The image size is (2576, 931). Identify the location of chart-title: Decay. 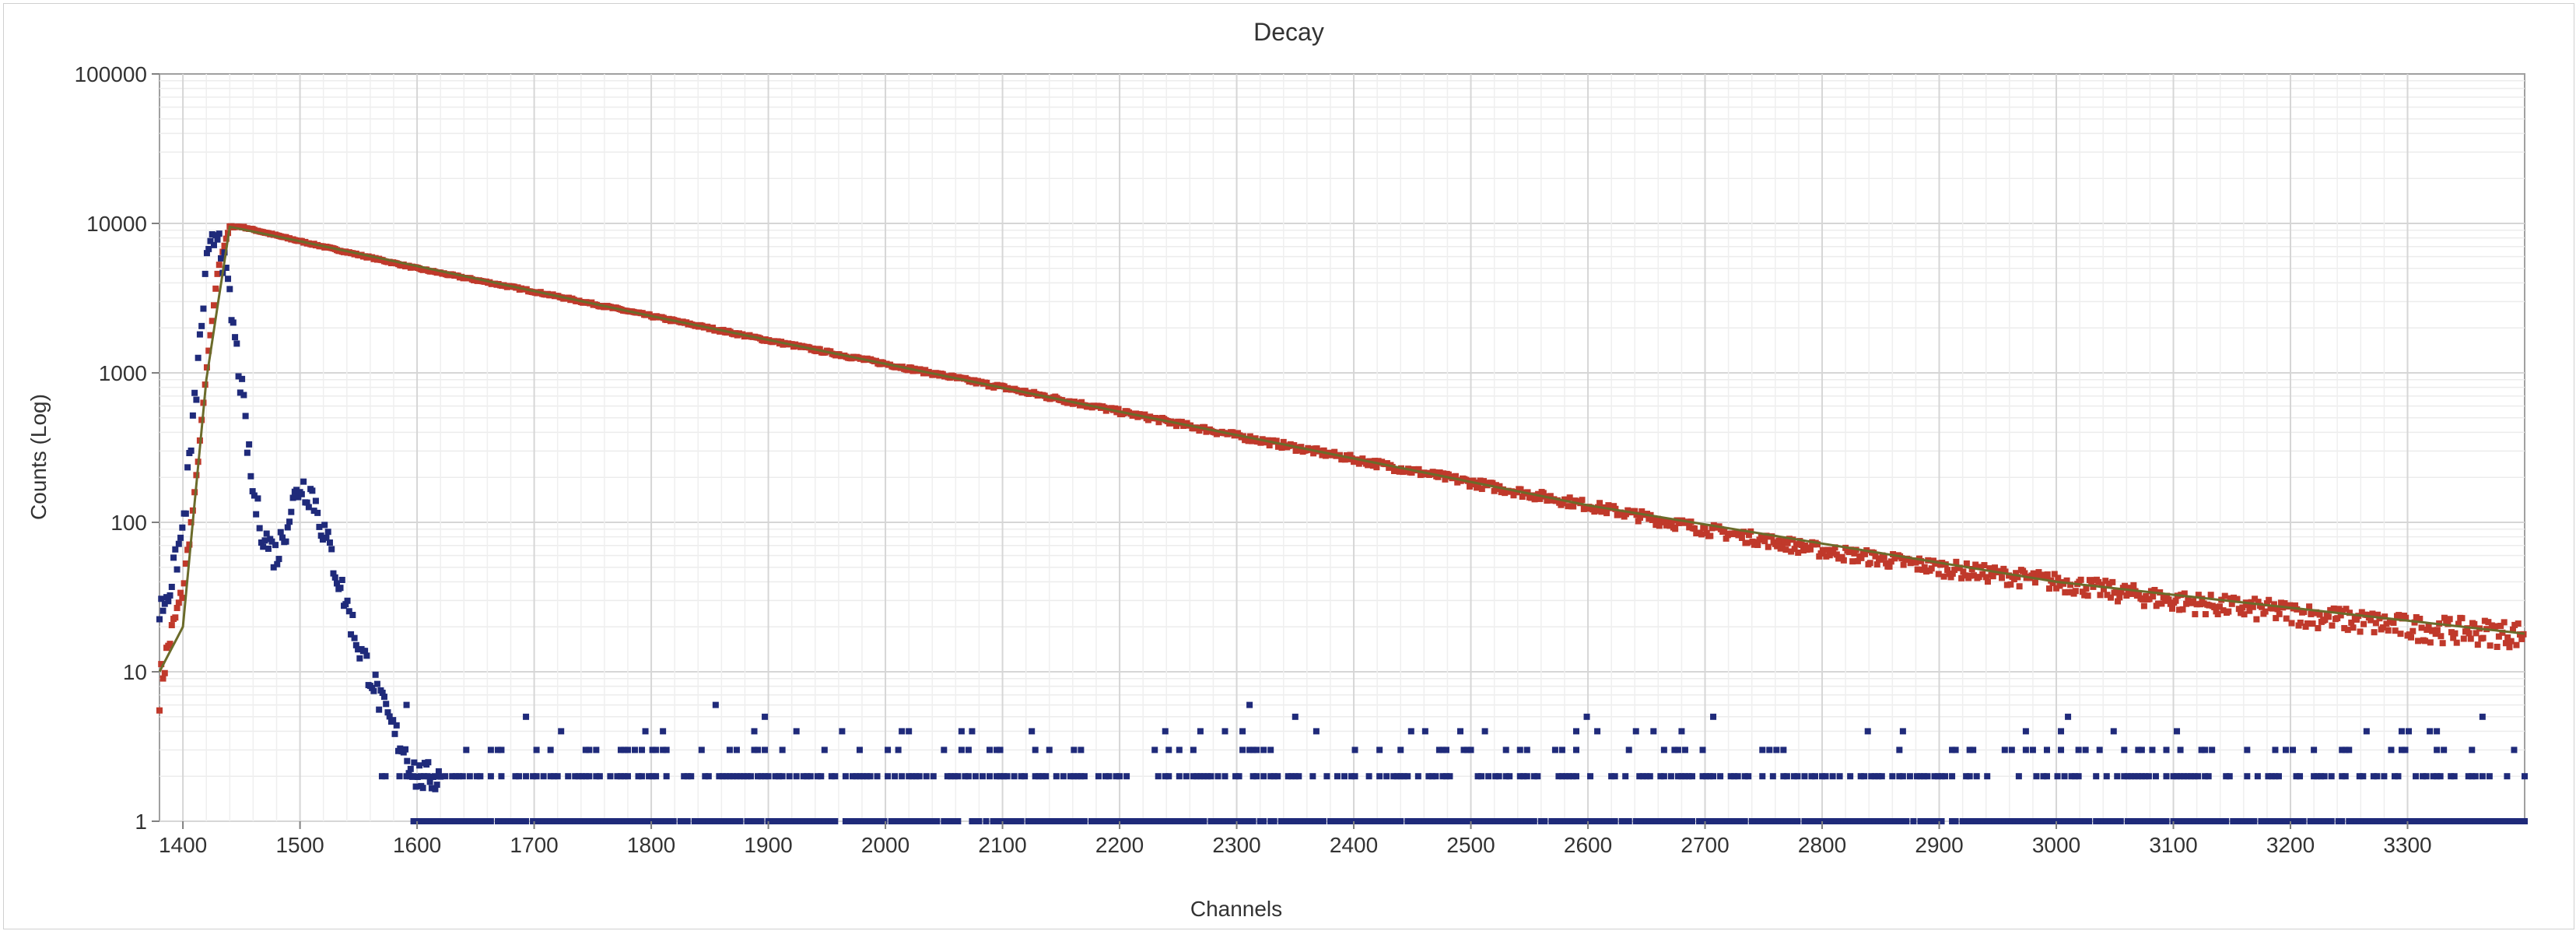
(1288, 32).